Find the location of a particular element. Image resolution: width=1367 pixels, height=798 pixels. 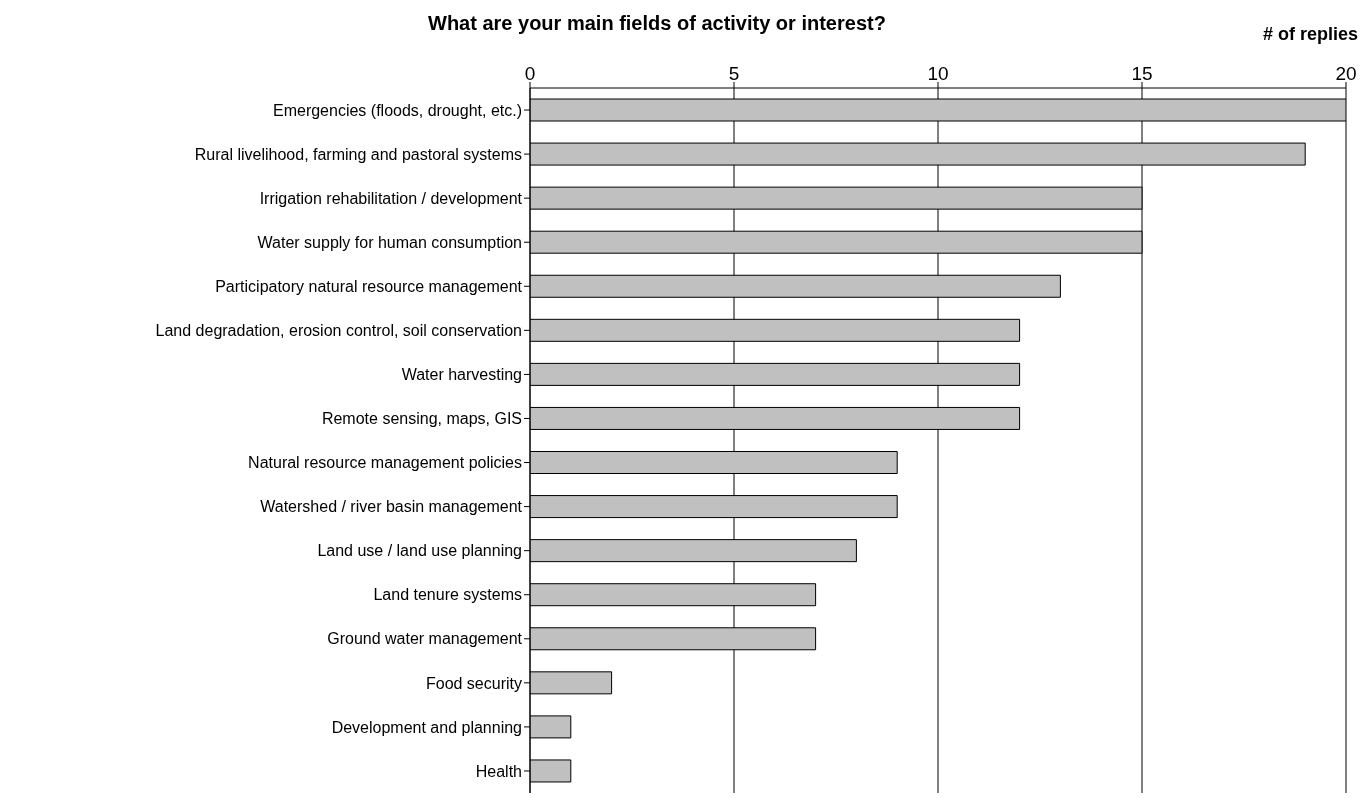

y-tick-label: Participatory natural resource management is located at coordinates (369, 286).